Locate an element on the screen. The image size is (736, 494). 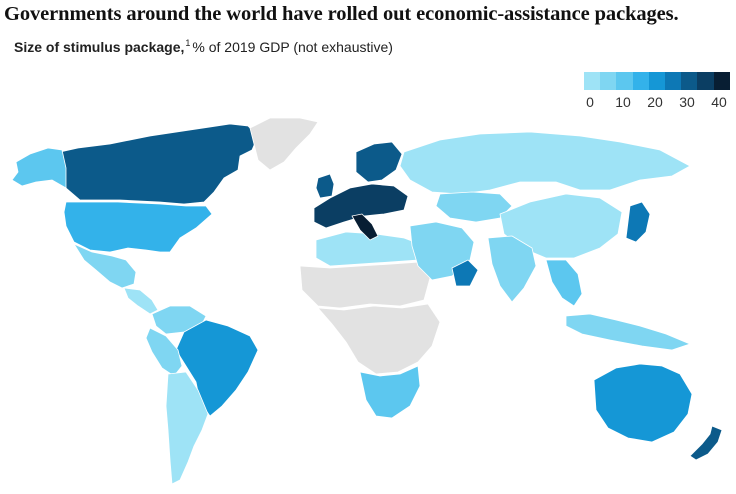
region-sahara: Sahara is located at coordinates (365, 285).